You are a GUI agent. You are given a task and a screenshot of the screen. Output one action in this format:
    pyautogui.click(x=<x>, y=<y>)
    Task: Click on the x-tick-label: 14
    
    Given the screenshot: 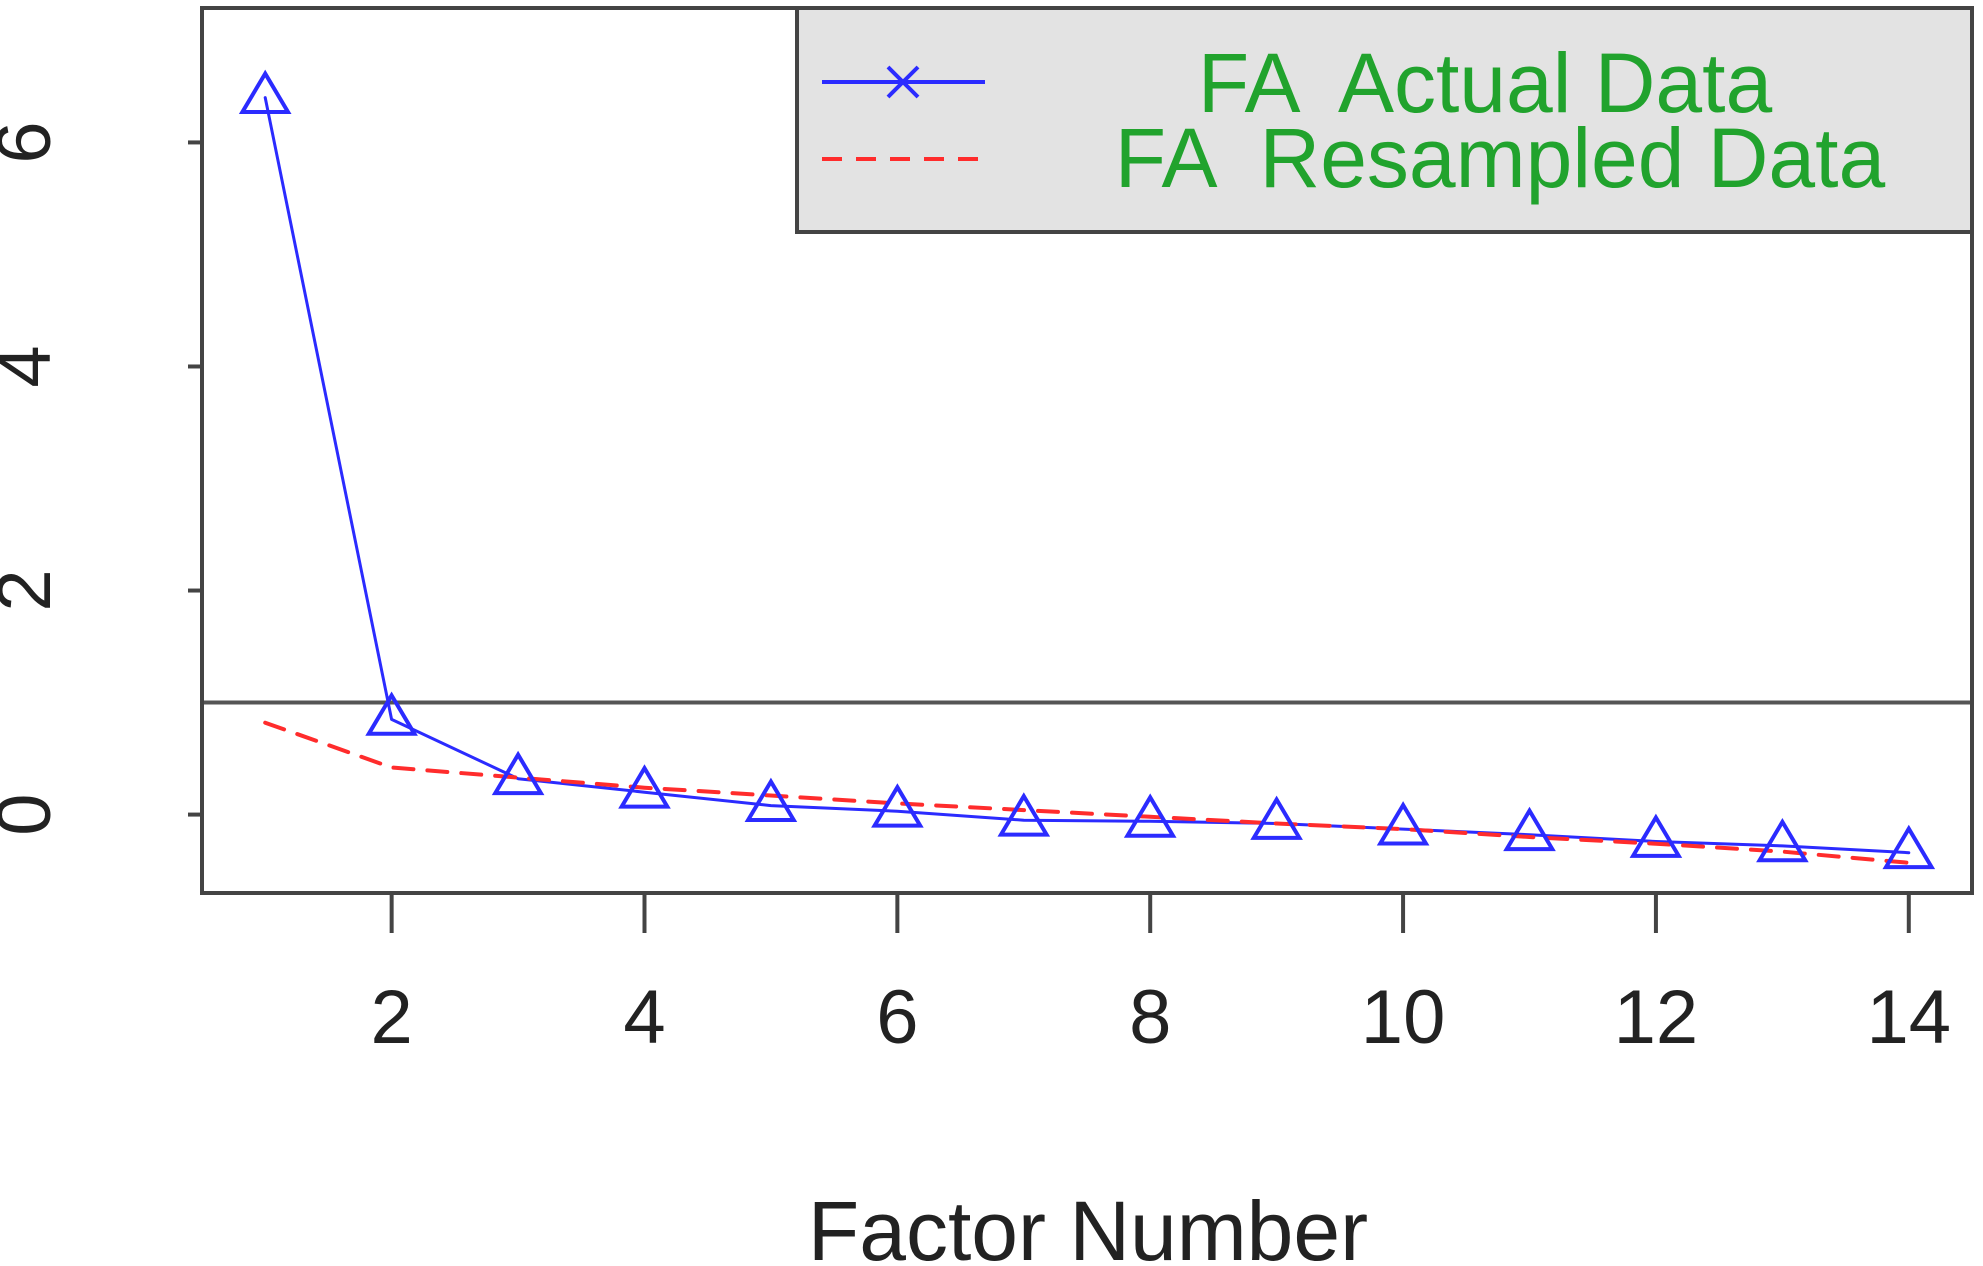 What is the action you would take?
    pyautogui.click(x=1909, y=1017)
    